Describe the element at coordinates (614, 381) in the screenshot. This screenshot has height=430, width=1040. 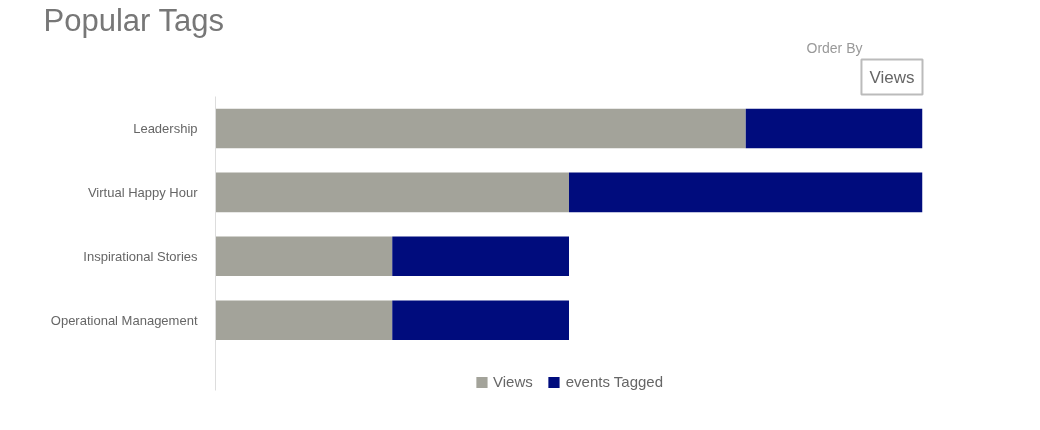
I see `legend-label: events Tagged` at that location.